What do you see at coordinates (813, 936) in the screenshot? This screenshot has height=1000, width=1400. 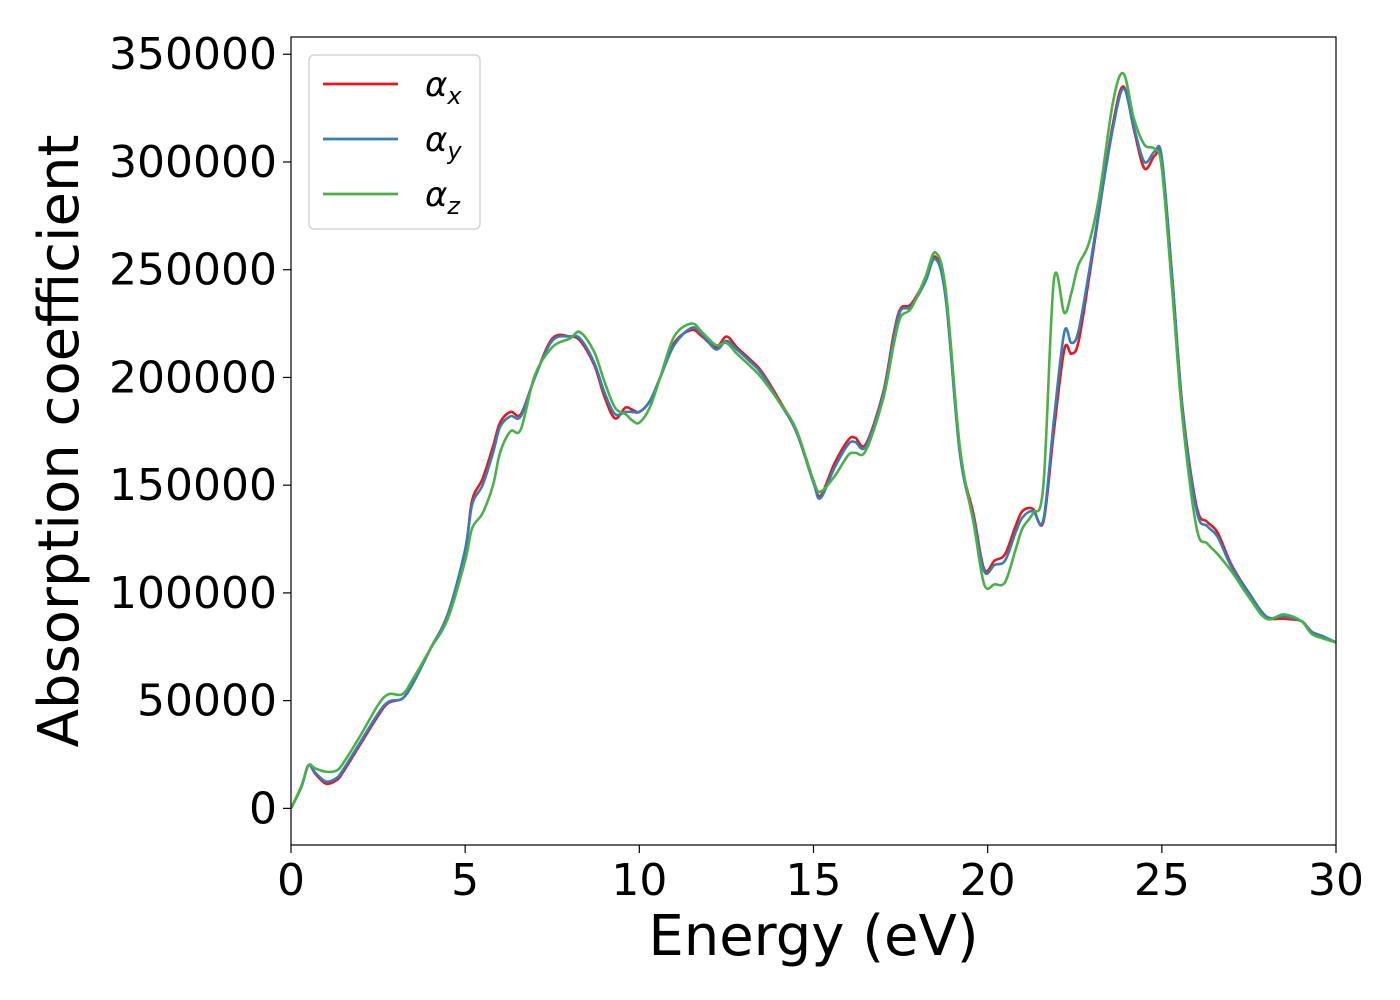 I see `x-axis-label: Energy (eV)` at bounding box center [813, 936].